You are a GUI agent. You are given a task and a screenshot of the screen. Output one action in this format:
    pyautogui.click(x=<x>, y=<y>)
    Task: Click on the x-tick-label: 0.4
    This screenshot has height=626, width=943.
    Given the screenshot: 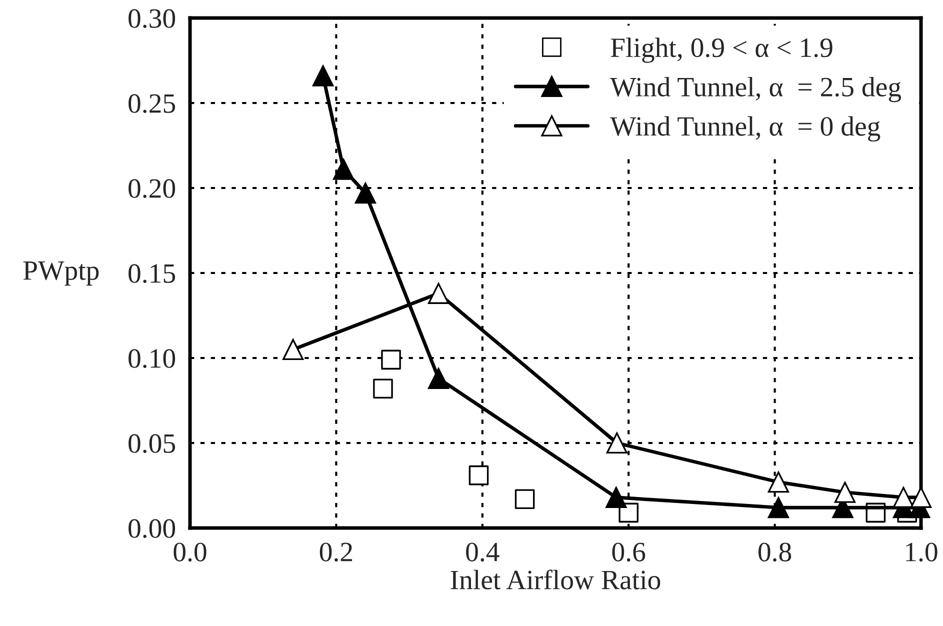 What is the action you would take?
    pyautogui.click(x=483, y=552)
    